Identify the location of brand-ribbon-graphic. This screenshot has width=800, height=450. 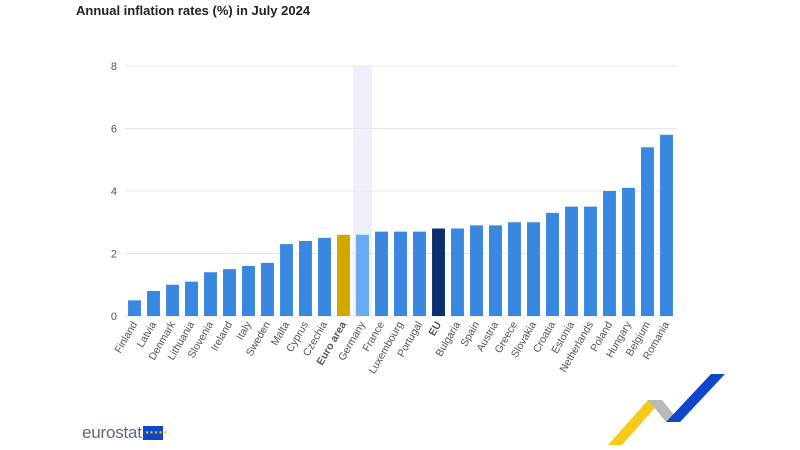
(666, 409).